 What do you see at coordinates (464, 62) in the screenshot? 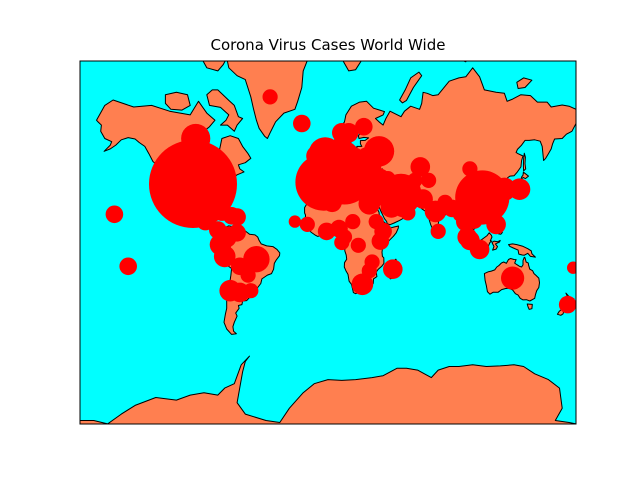
I see `landmass-severnaya-zemlya` at bounding box center [464, 62].